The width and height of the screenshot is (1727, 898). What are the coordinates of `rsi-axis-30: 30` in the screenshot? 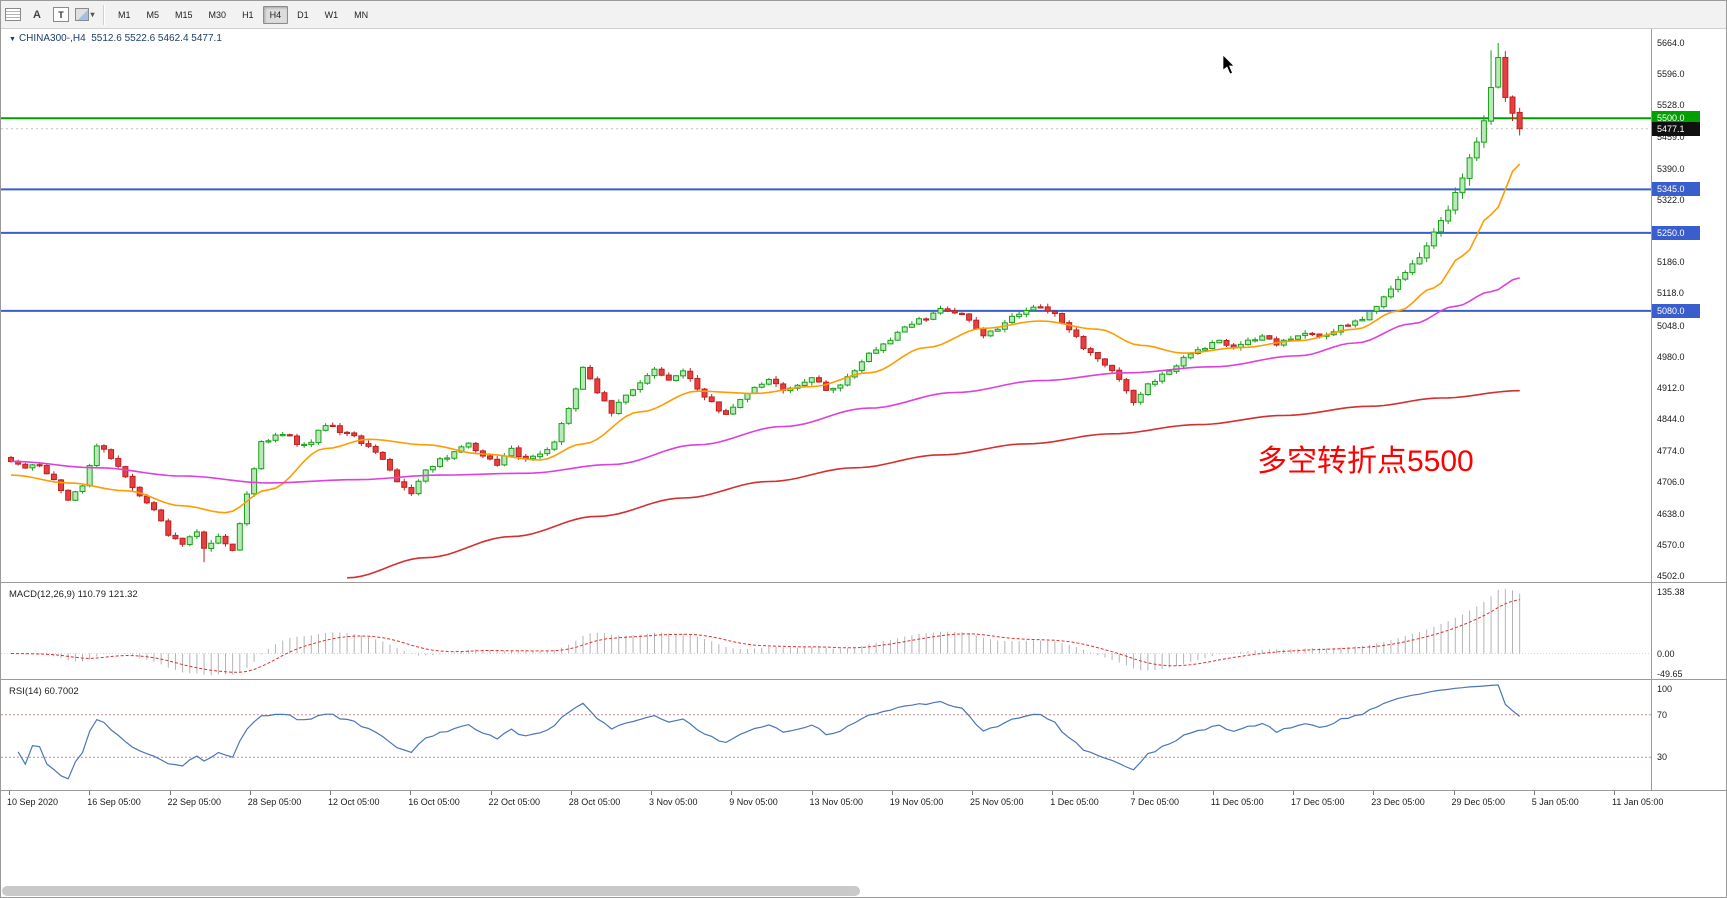 It's located at (1662, 757).